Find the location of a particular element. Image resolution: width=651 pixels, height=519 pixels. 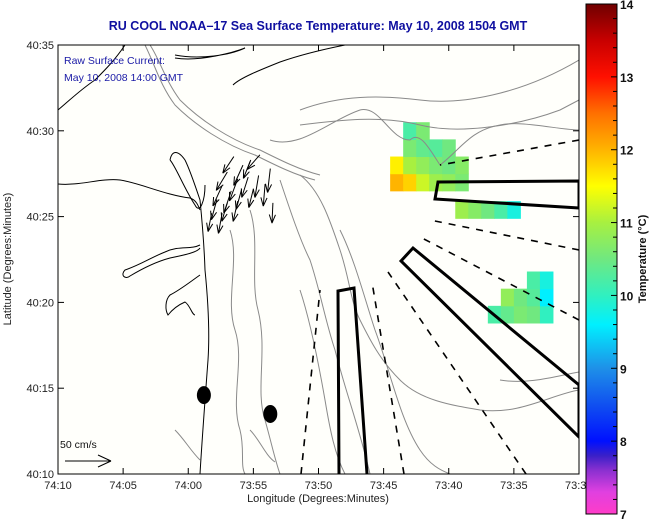

scale-arrow-label: 50 cm/s is located at coordinates (78, 445).